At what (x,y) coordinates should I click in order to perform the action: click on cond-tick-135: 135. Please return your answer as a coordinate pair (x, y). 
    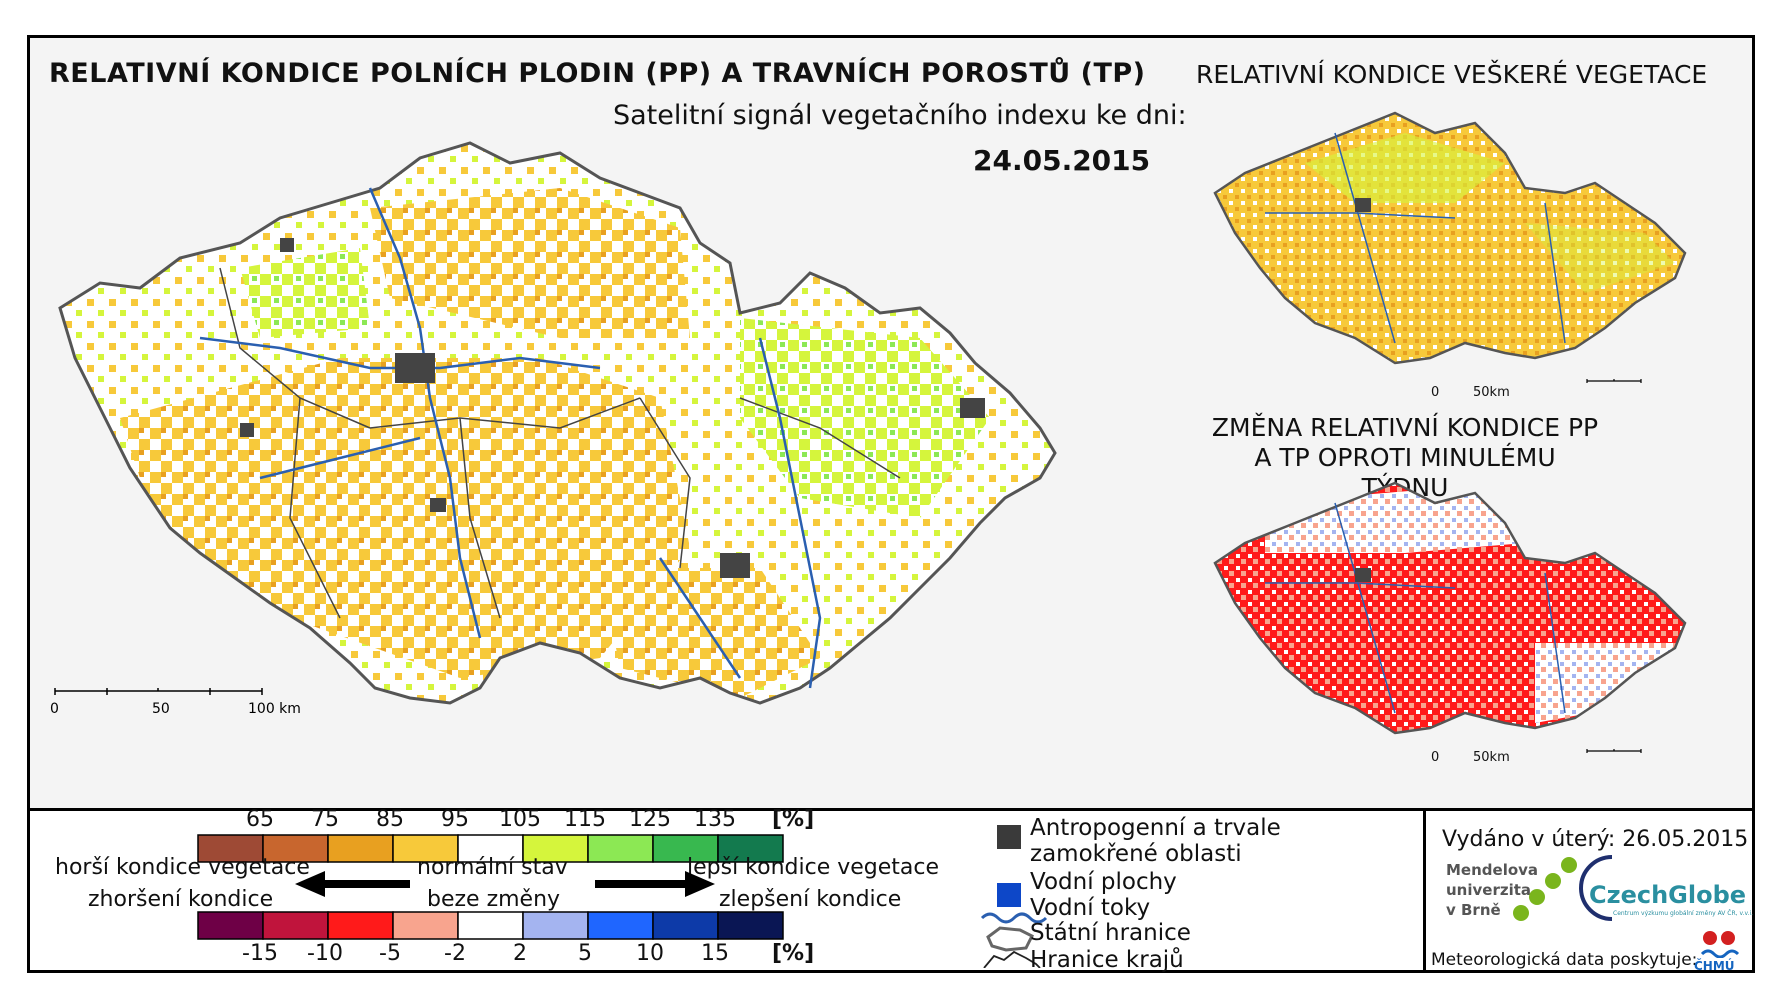
    Looking at the image, I should click on (715, 819).